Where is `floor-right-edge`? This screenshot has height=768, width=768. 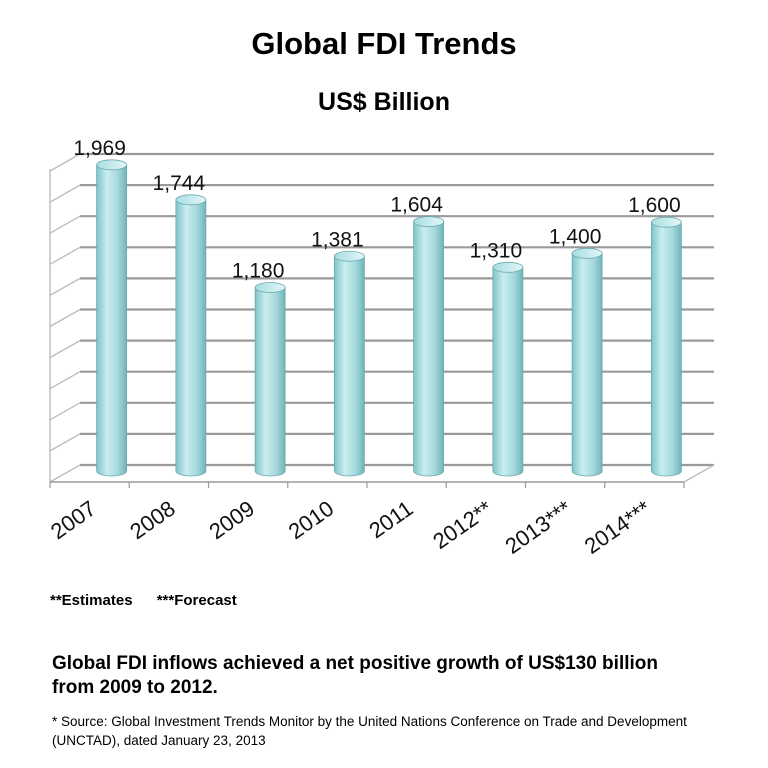 floor-right-edge is located at coordinates (699, 473).